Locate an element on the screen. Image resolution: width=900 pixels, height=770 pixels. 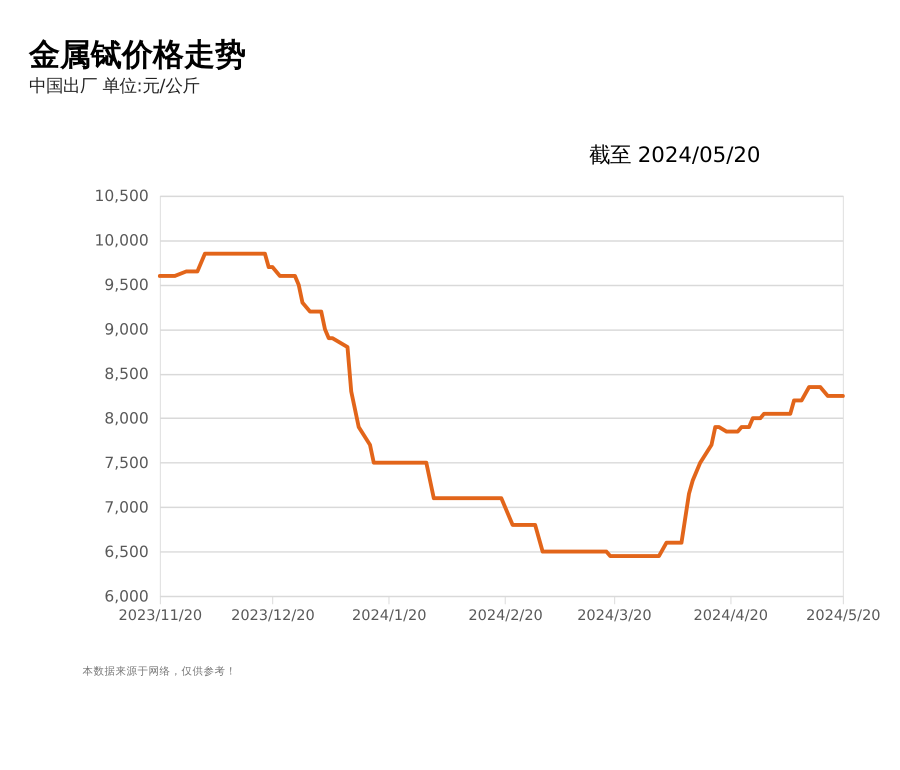
y-tick-label: 10,000 is located at coordinates (121, 241).